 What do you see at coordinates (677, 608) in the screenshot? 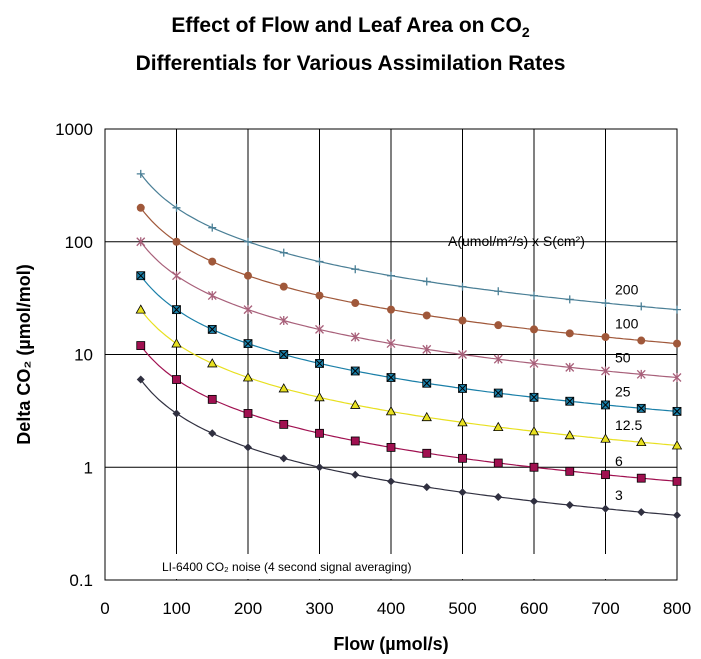
I see `x-tick-label: 800` at bounding box center [677, 608].